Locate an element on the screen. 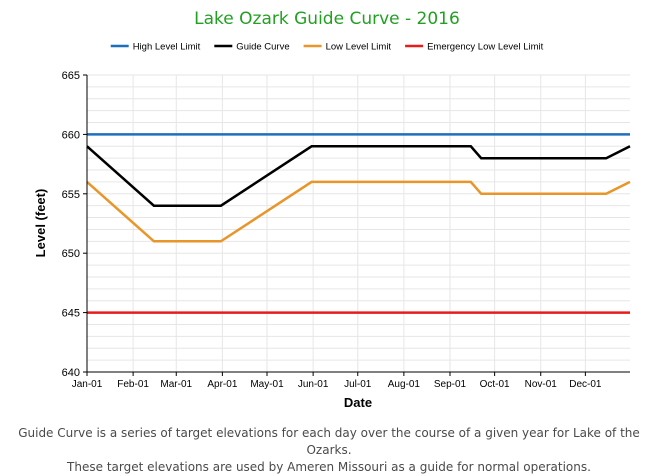  series-line-guide-curve is located at coordinates (358, 176).